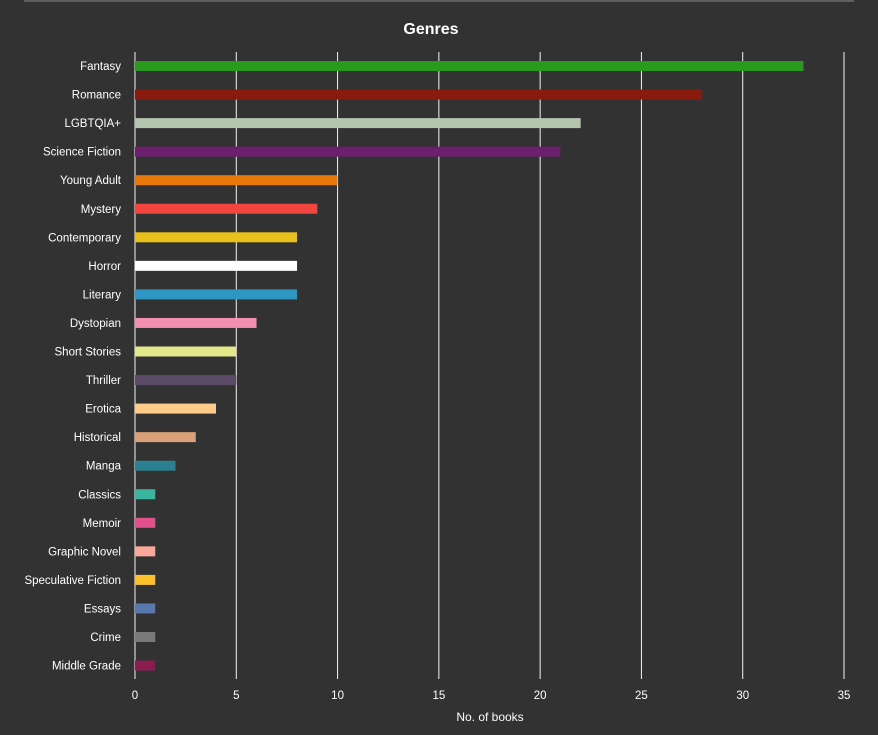 This screenshot has height=735, width=878. Describe the element at coordinates (135, 696) in the screenshot. I see `x-tick-label: 0` at that location.